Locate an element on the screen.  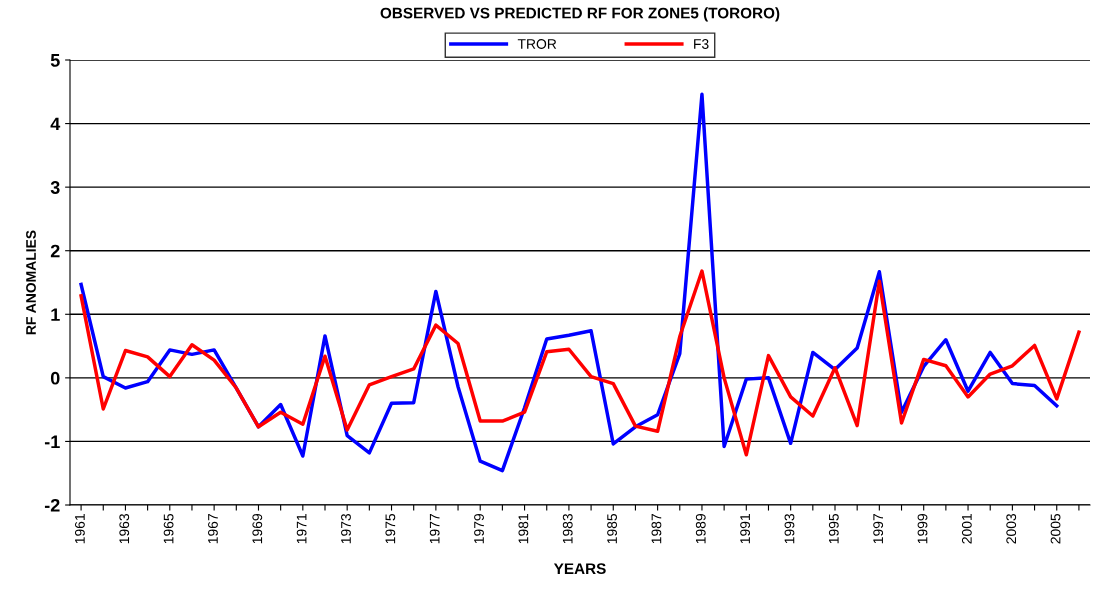
y-tick-label: 1 is located at coordinates (55, 314).